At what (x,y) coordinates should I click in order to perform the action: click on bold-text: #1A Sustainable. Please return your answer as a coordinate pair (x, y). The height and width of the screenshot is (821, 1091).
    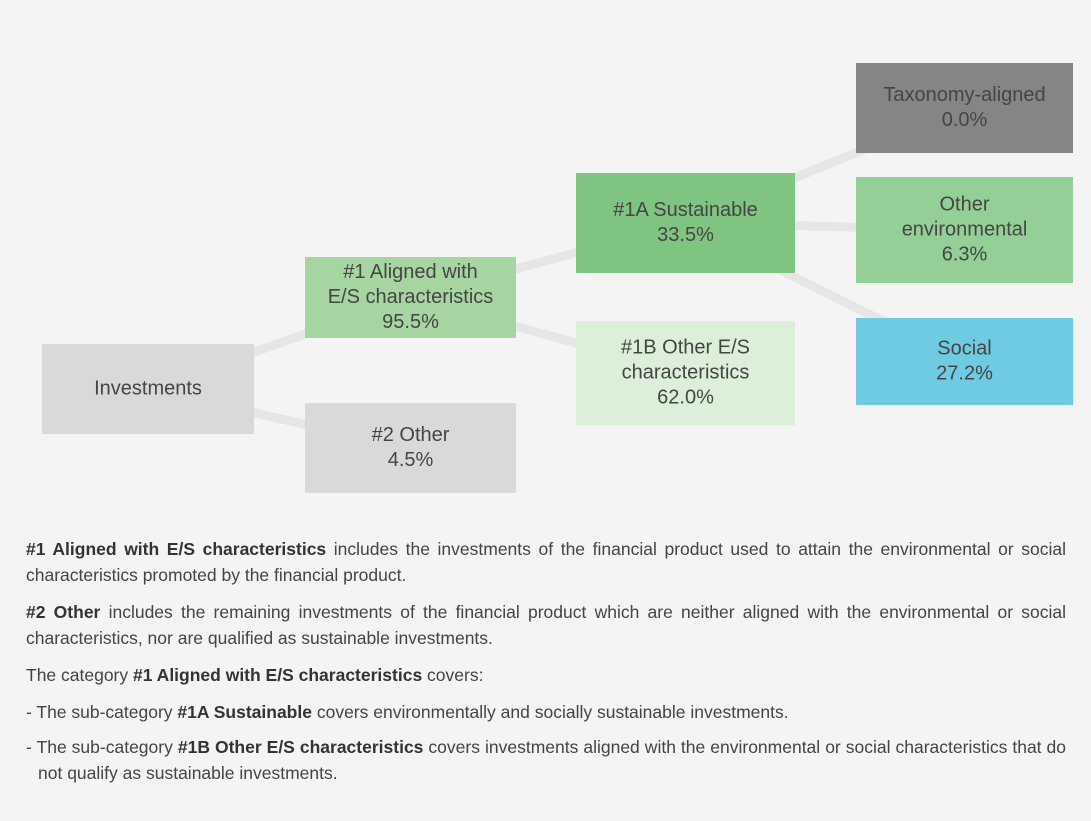
    Looking at the image, I should click on (244, 712).